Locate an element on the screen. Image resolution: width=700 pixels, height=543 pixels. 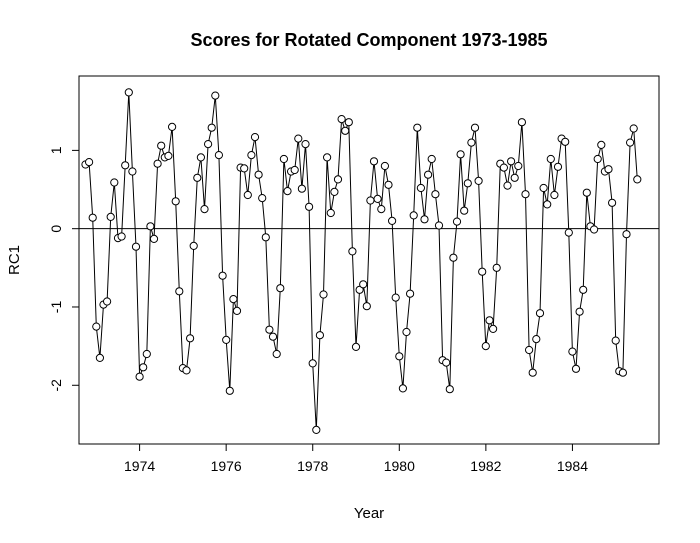
x-tick-label: 1982 is located at coordinates (485, 466).